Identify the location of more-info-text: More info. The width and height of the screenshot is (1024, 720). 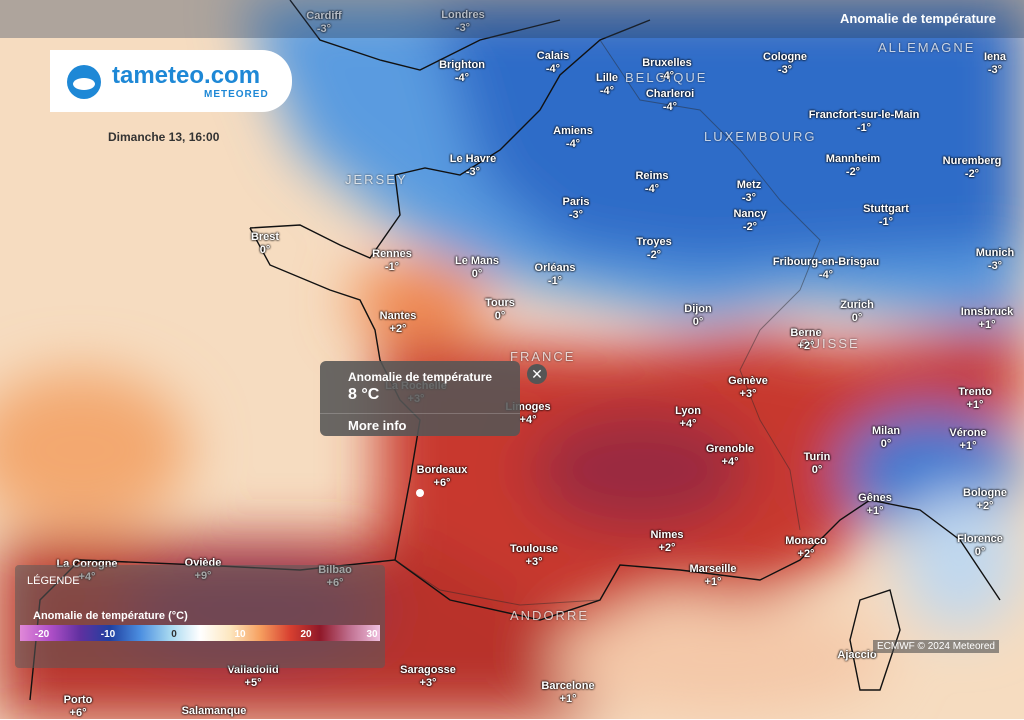
(377, 425).